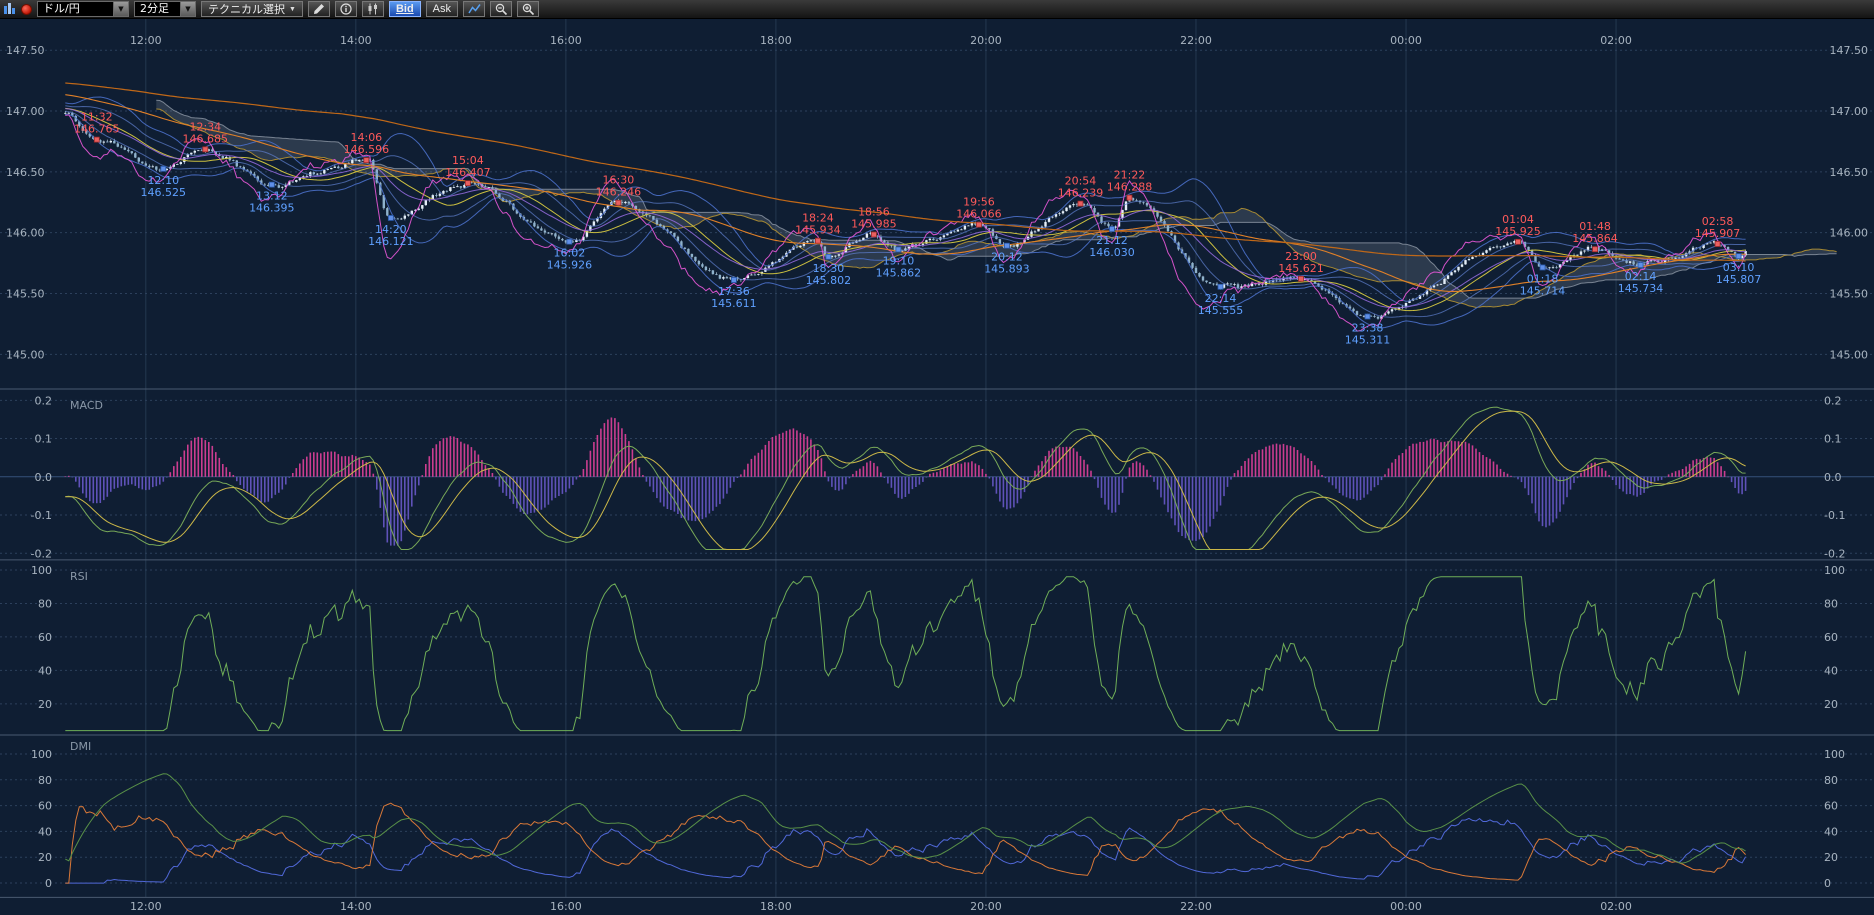  I want to click on technical-select-label: テクニカル選択, so click(246, 10).